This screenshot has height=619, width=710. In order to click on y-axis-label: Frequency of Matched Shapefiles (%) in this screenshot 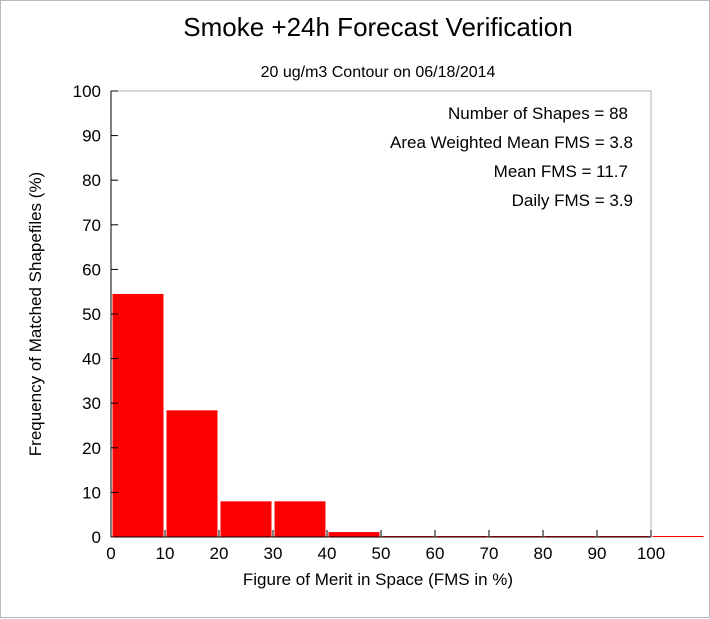, I will do `click(35, 314)`.